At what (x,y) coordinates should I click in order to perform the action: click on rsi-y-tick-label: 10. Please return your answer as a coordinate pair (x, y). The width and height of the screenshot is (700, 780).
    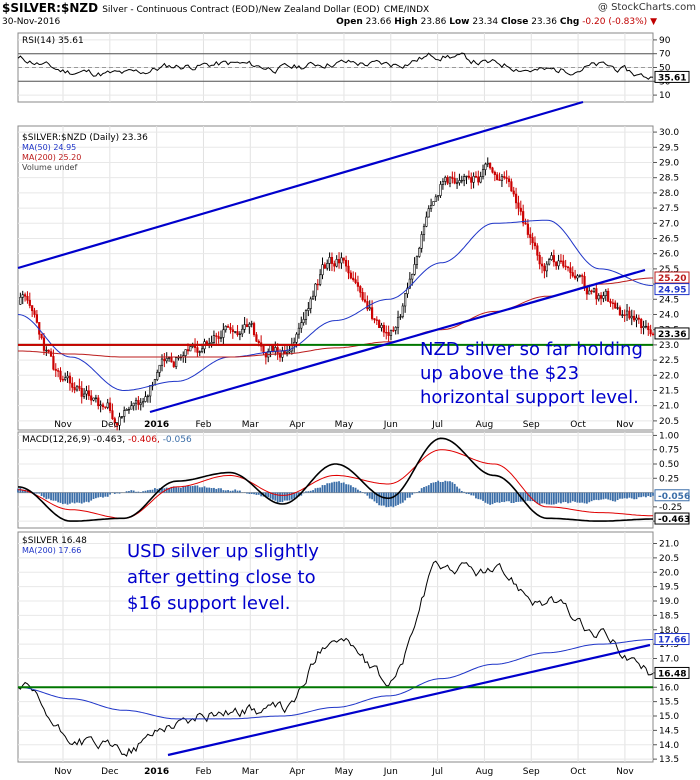
    Looking at the image, I should click on (665, 96).